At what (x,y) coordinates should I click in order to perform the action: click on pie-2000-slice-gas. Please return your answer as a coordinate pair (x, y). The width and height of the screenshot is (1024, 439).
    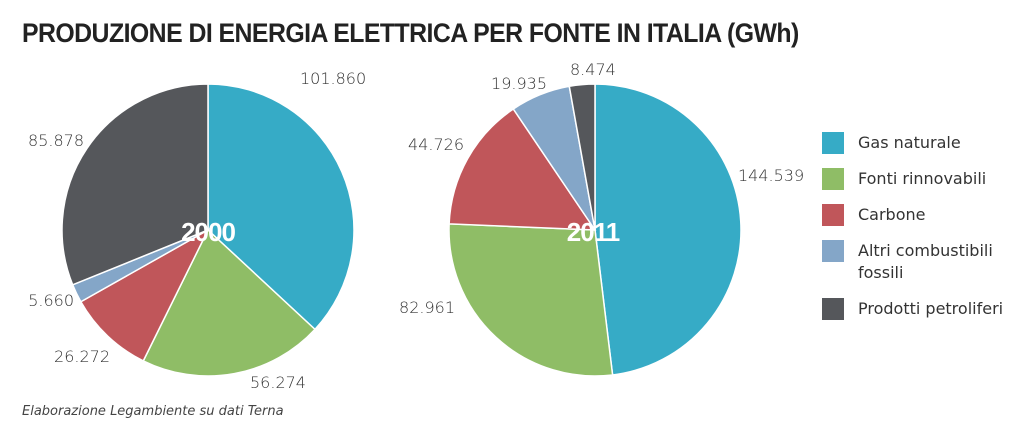
    Looking at the image, I should click on (281, 207).